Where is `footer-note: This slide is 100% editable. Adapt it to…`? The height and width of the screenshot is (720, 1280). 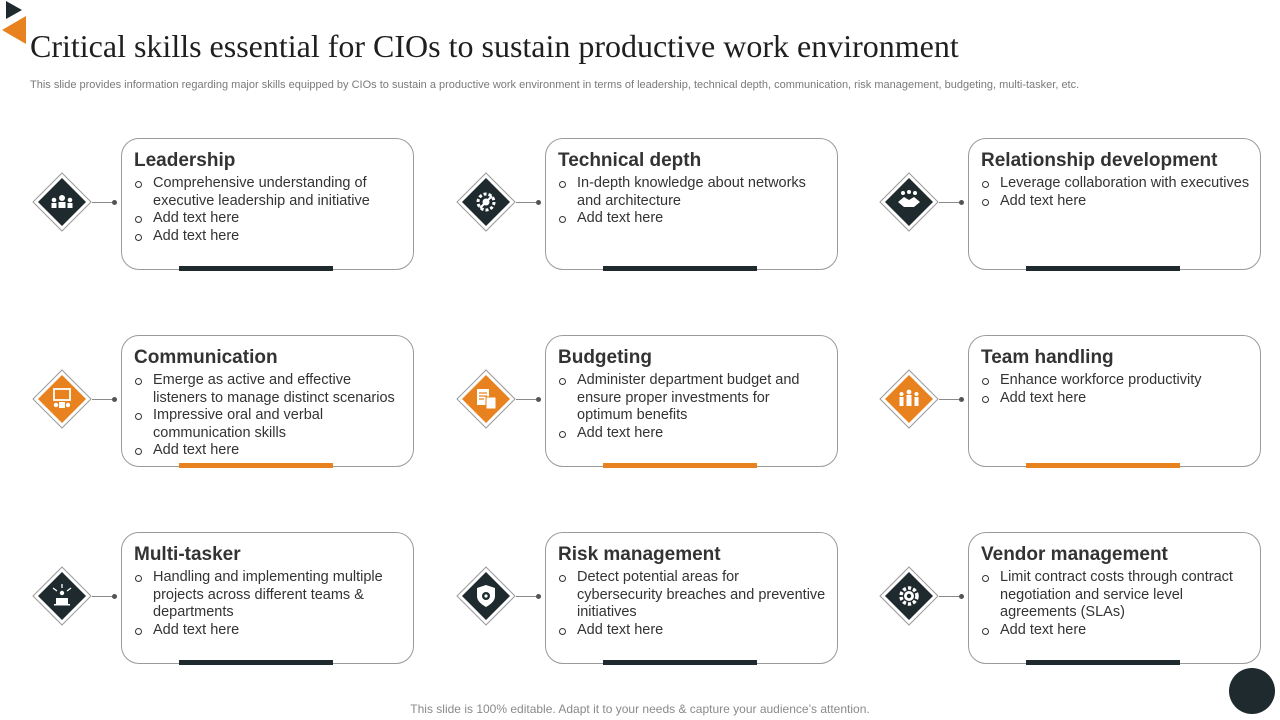 footer-note: This slide is 100% editable. Adapt it to… is located at coordinates (640, 709).